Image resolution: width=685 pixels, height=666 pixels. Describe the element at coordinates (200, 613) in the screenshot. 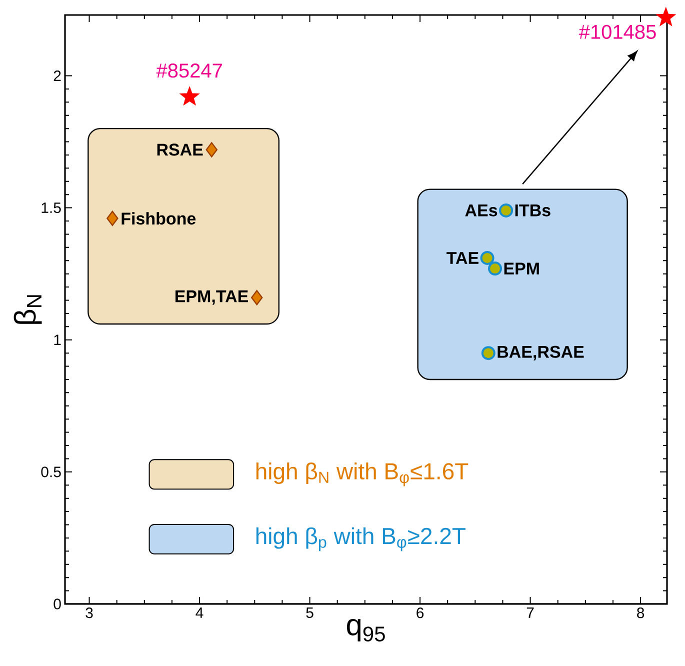

I see `x-tick-label: 4` at that location.